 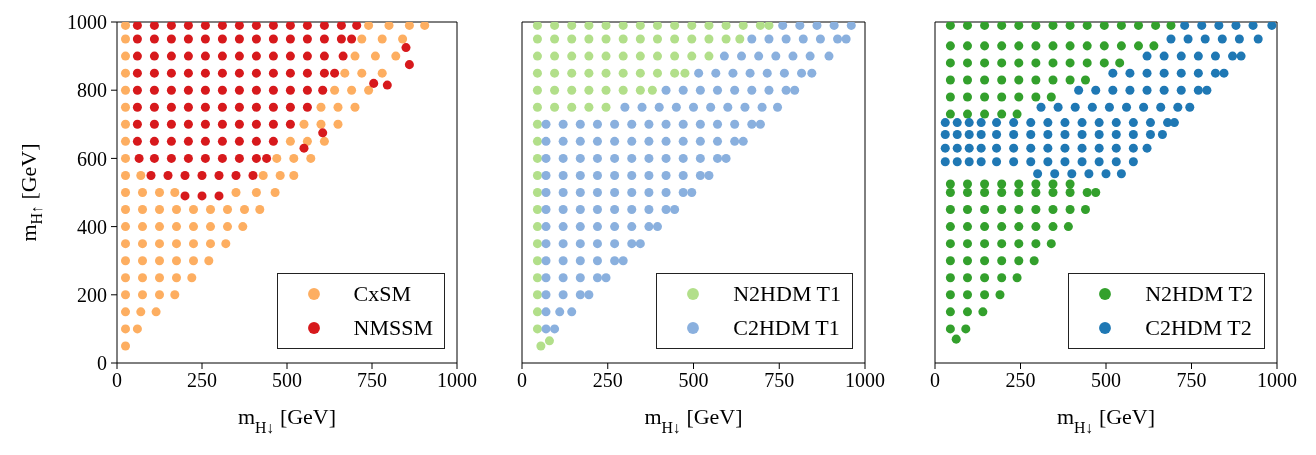 I want to click on legend-label: C2HDM T1, so click(x=786, y=327).